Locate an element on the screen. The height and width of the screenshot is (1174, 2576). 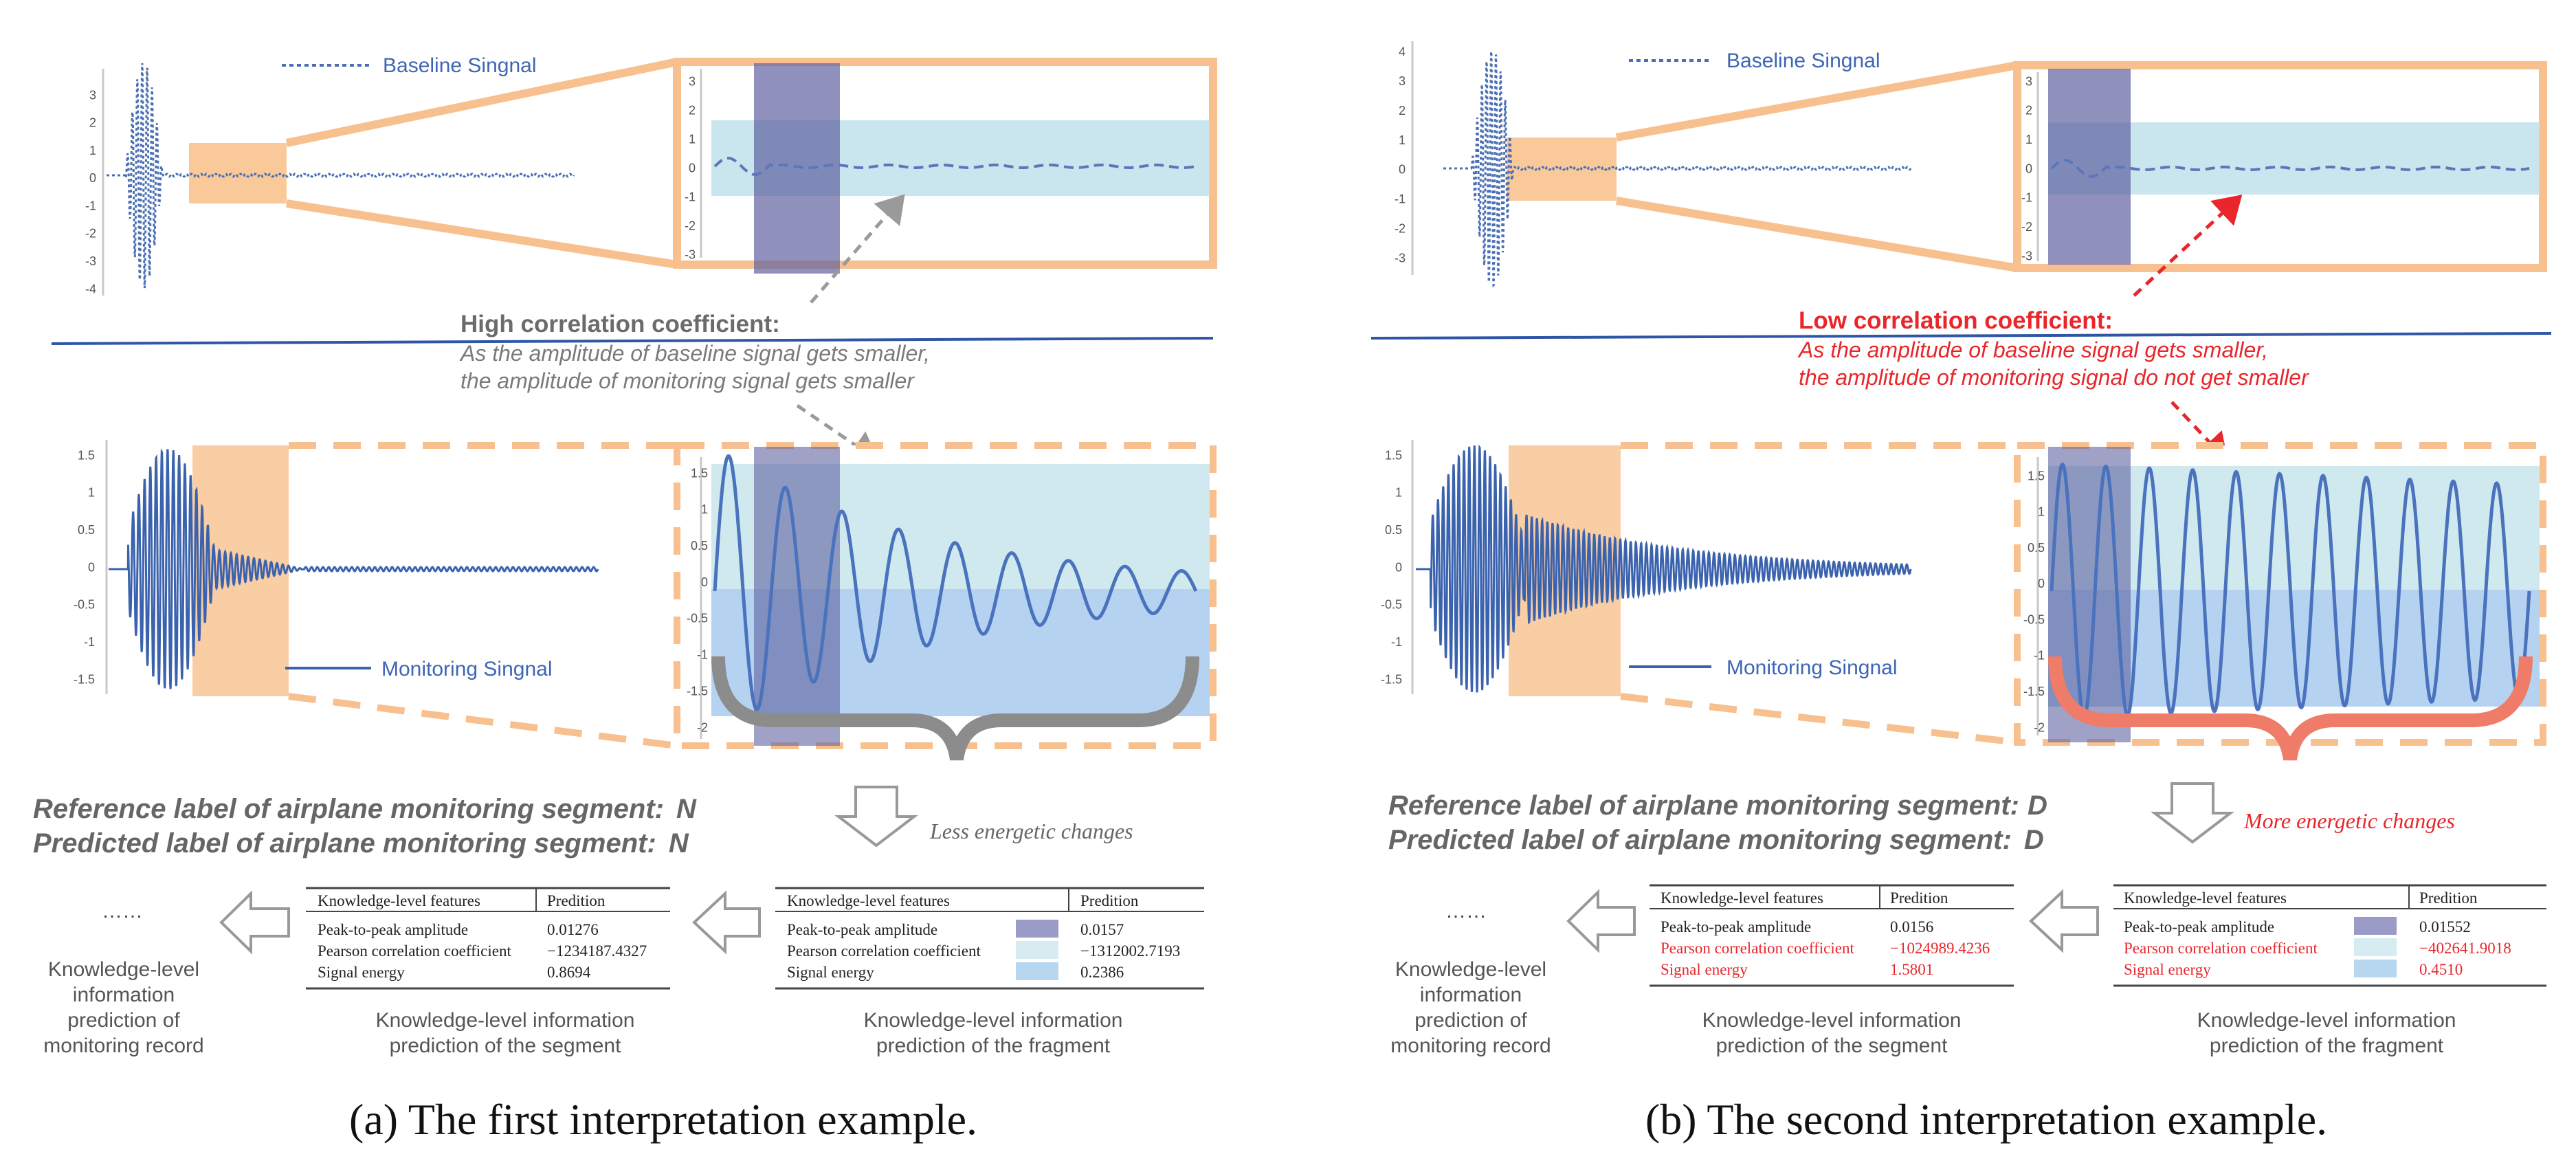
baseline-plot-b: 4 3 2 1 0 -1 -2 -3 Baseline Singnal is located at coordinates (1653, 164).